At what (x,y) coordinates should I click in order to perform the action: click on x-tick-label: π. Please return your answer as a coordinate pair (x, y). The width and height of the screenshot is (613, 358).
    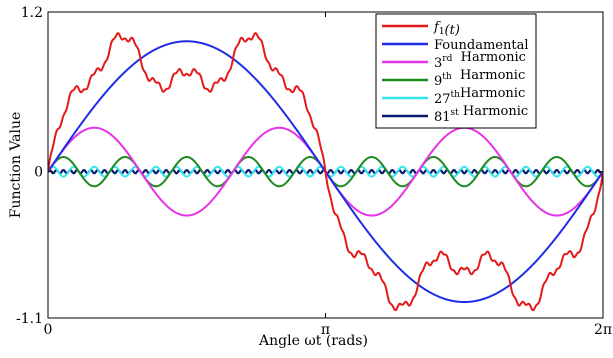
    Looking at the image, I should click on (325, 330).